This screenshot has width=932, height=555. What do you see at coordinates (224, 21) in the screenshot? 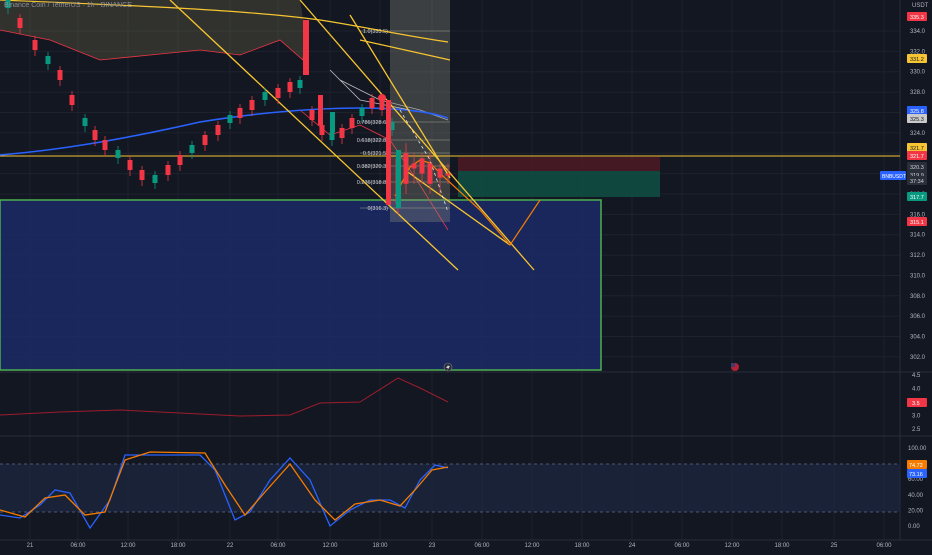
I see `moving-average-yellow-line` at bounding box center [224, 21].